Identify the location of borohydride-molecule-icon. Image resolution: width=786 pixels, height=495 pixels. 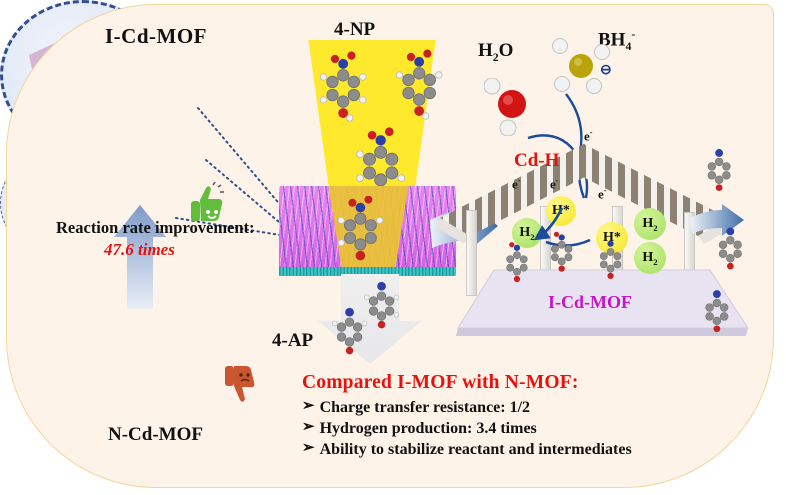
(581, 66).